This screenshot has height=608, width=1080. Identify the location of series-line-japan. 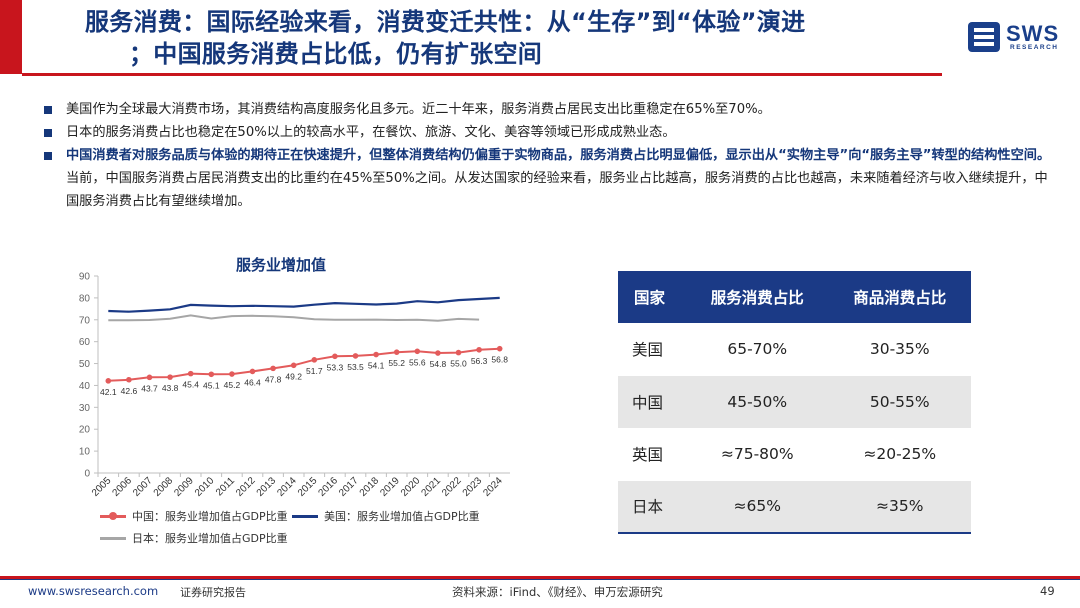
(294, 318).